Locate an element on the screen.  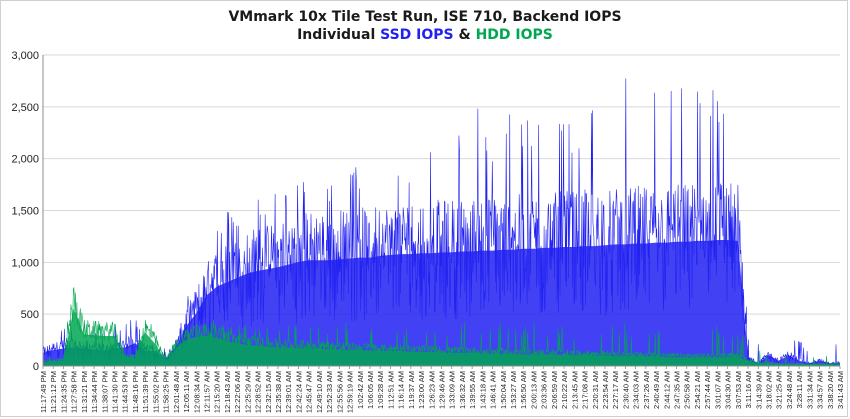
x-tick-label: 3:24:48 AM is located at coordinates (789, 390).